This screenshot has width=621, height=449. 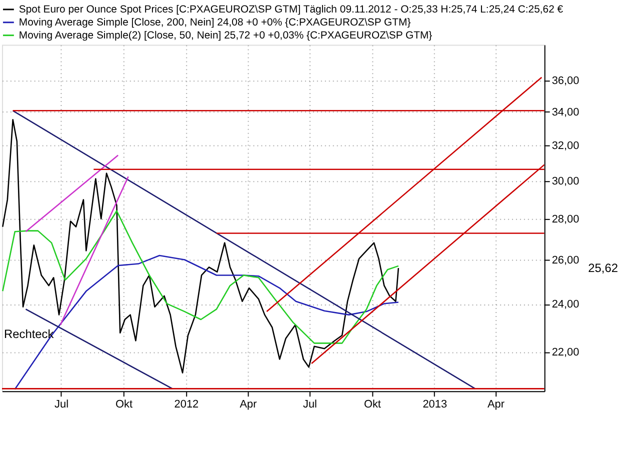 What do you see at coordinates (566, 260) in the screenshot?
I see `y-tick-label: 26,00` at bounding box center [566, 260].